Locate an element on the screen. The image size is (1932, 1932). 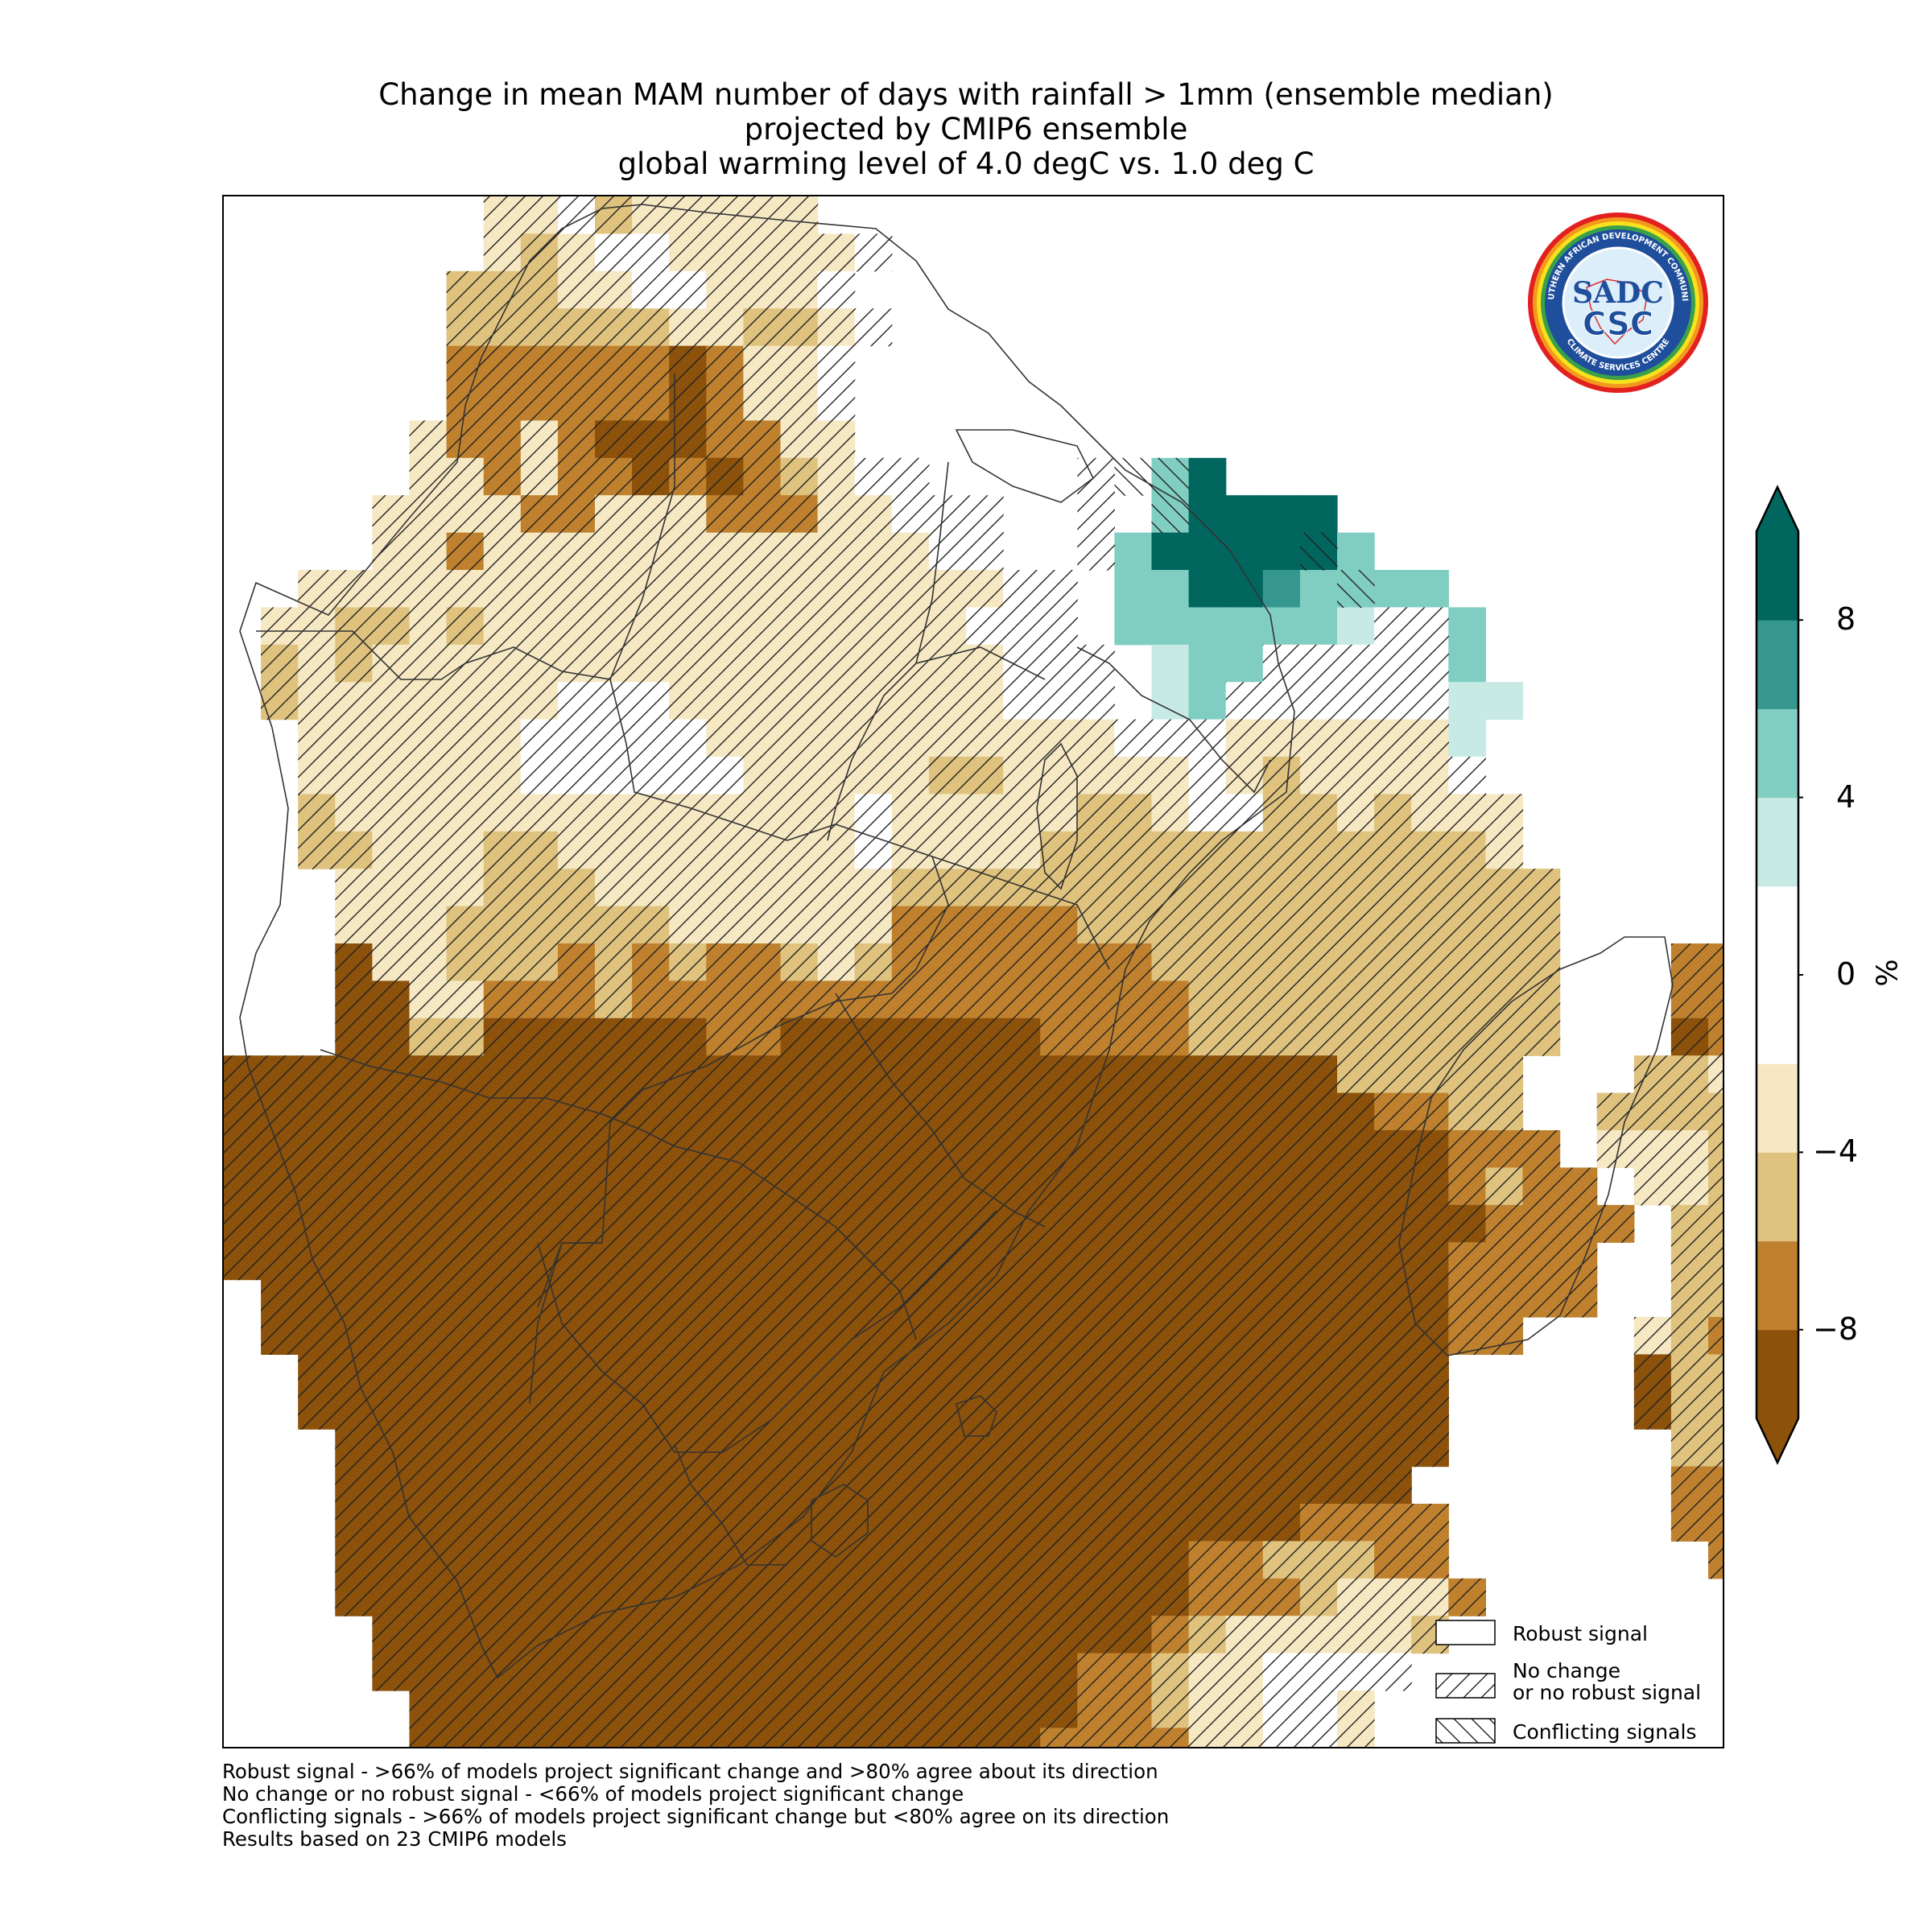
border-b is located at coordinates (642, 527).